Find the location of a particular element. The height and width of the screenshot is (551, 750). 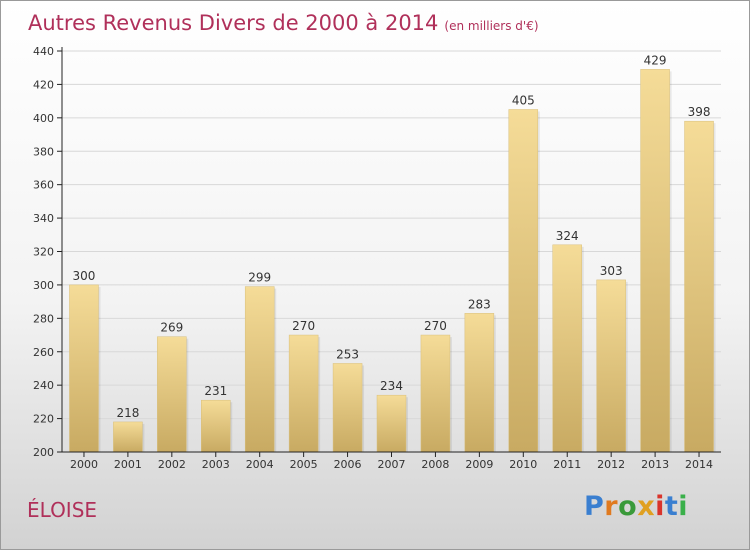

x-tick-label: 2003 is located at coordinates (216, 464).